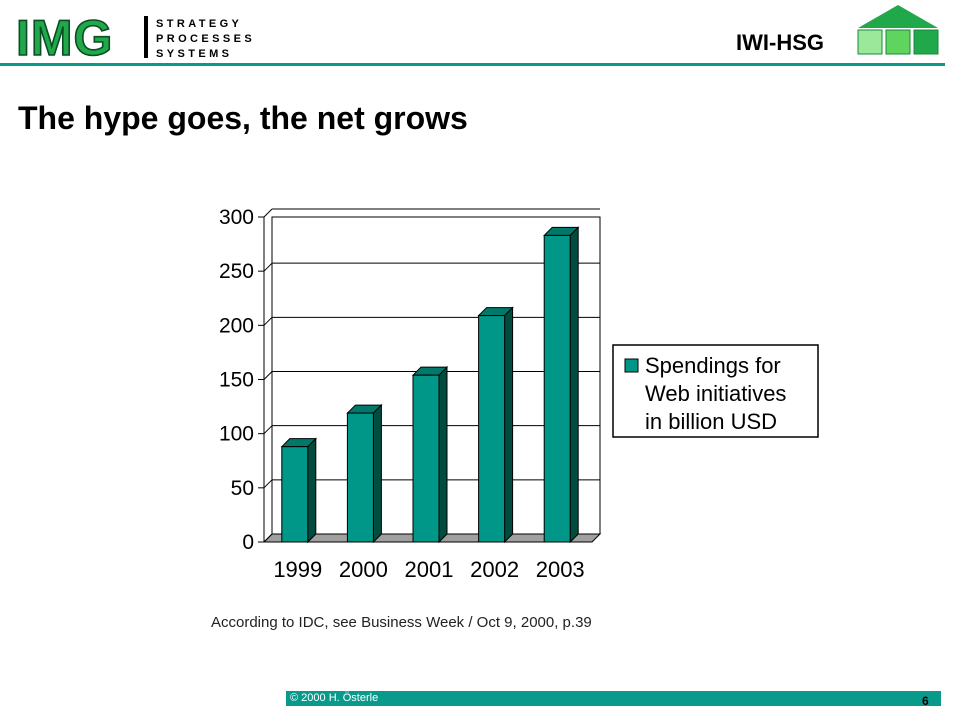 The height and width of the screenshot is (720, 960). What do you see at coordinates (297, 569) in the screenshot?
I see `x-tick-label: 1999` at bounding box center [297, 569].